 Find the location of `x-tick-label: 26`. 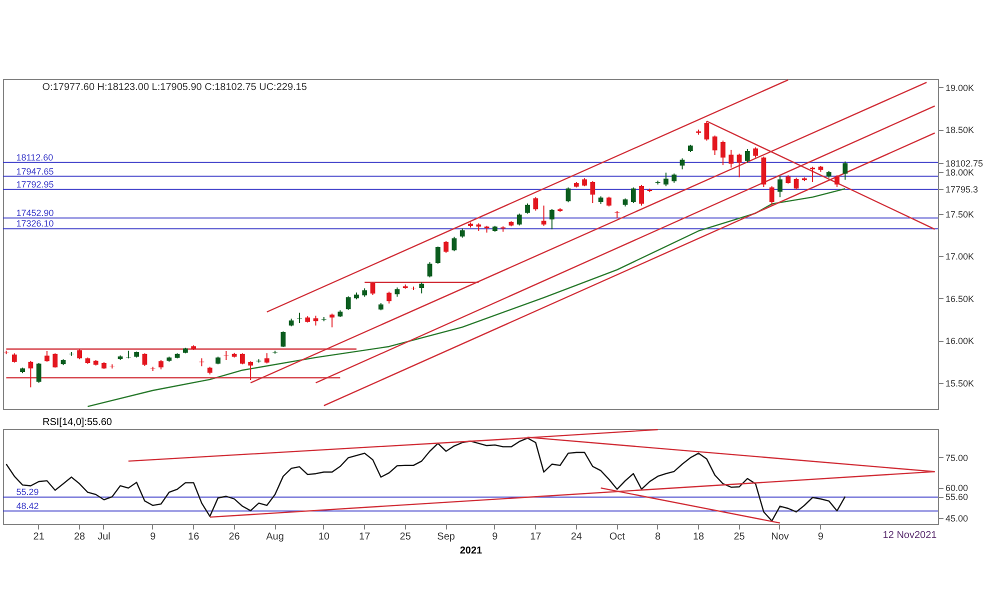

x-tick-label: 26 is located at coordinates (234, 537).